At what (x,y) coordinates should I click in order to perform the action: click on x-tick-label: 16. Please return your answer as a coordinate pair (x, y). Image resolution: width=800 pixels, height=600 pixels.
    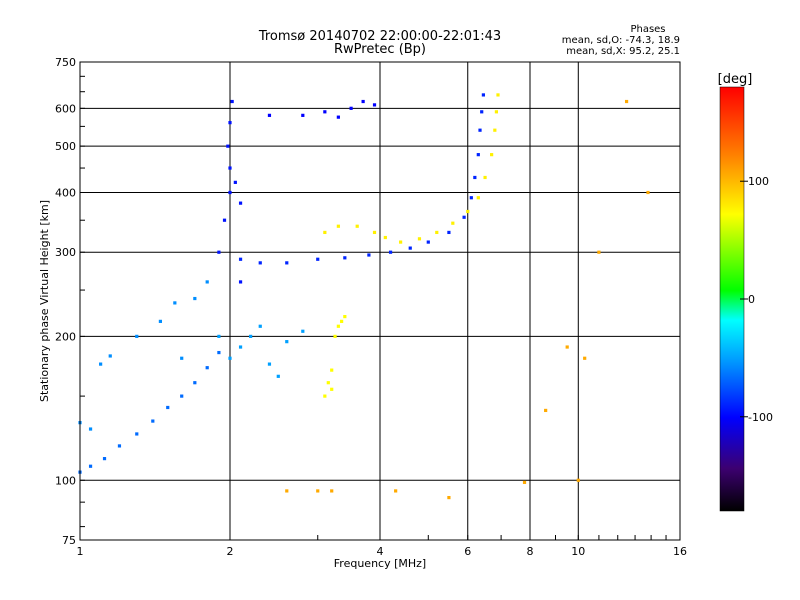
    Looking at the image, I should click on (680, 551).